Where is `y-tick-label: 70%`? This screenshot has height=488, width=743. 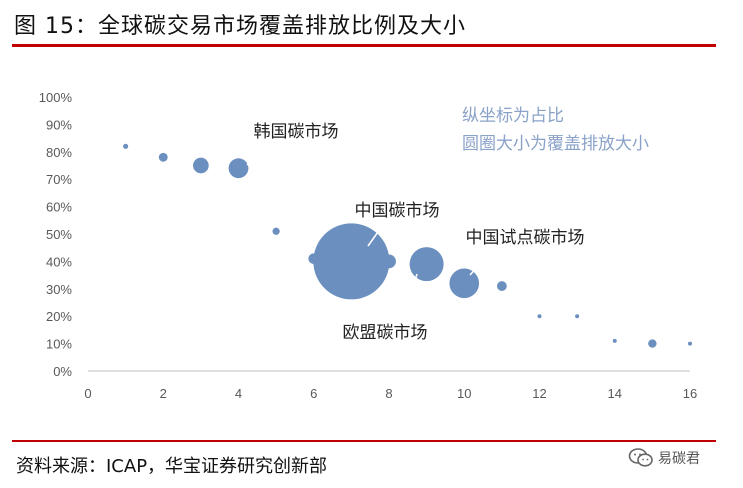 y-tick-label: 70% is located at coordinates (59, 179).